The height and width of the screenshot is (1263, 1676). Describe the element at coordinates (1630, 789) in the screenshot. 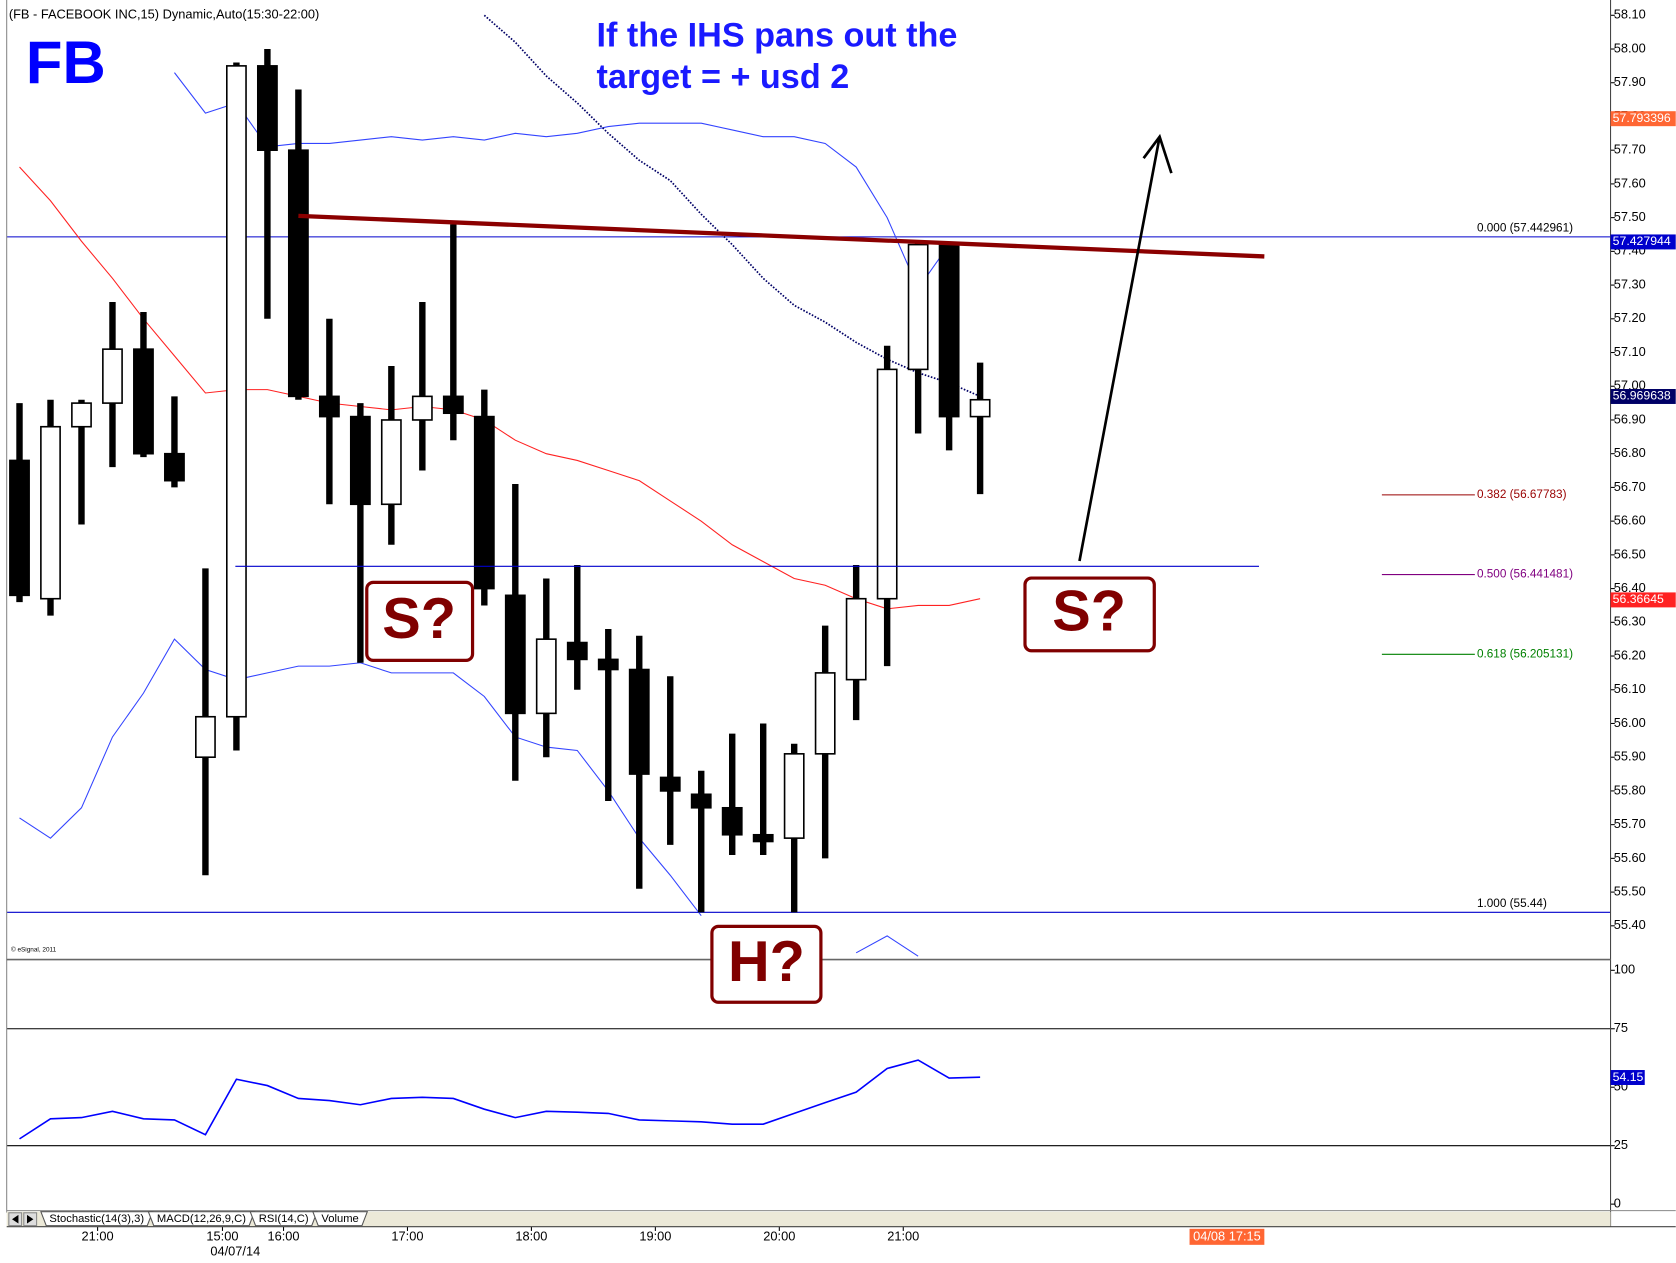

I see `y-tick-label: 55.80` at that location.